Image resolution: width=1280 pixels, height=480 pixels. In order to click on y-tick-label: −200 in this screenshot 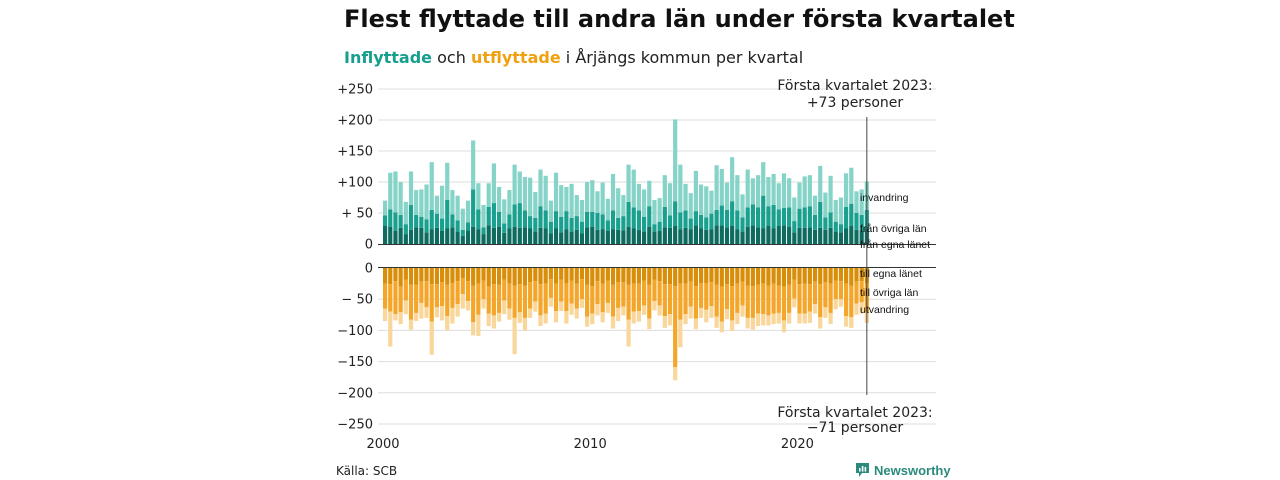, I will do `click(355, 393)`.